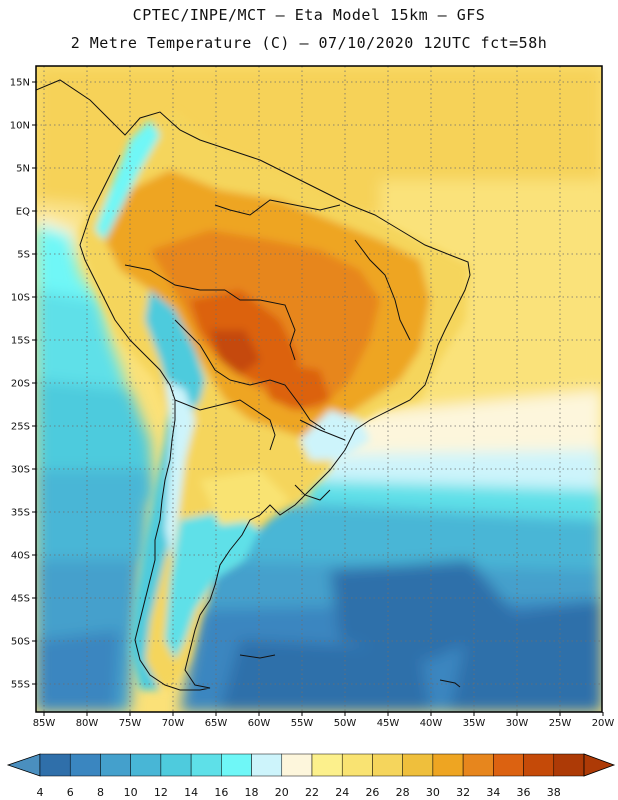 The height and width of the screenshot is (800, 618). I want to click on lat-label: 35S, so click(20, 513).